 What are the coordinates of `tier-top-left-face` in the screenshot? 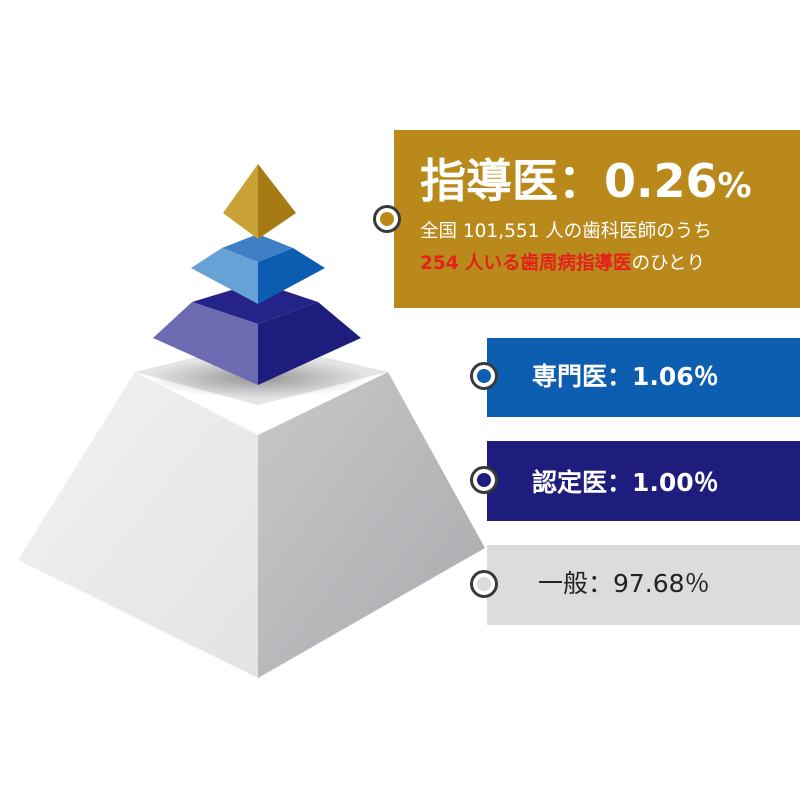 It's located at (240, 201).